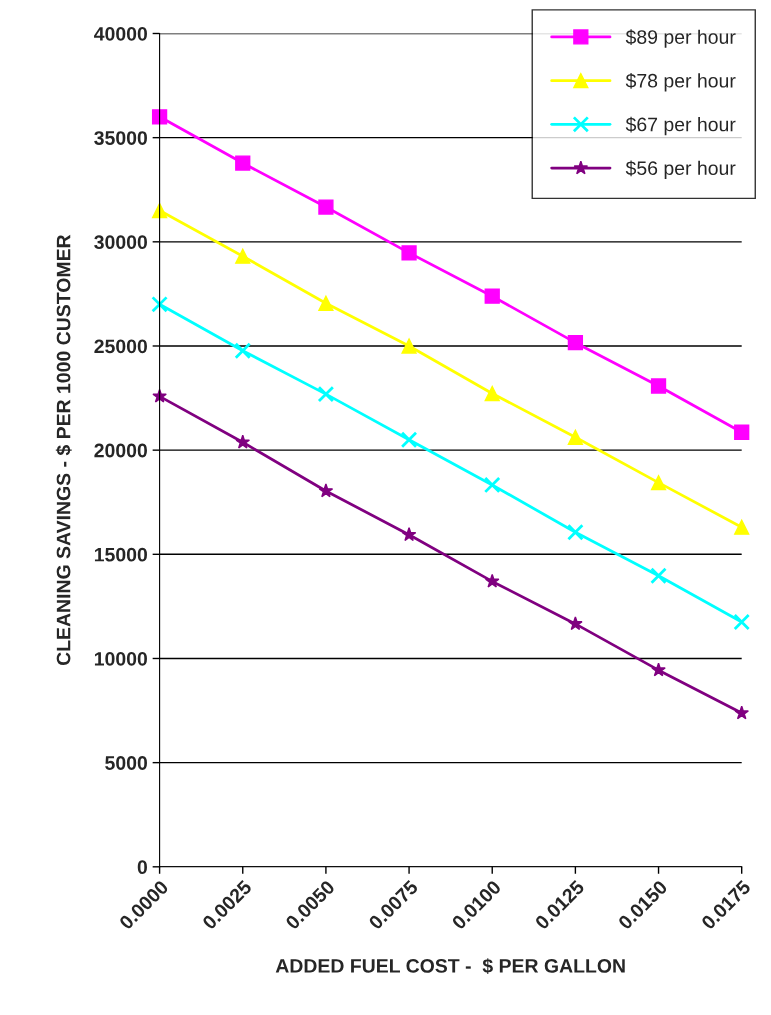  What do you see at coordinates (63, 450) in the screenshot?
I see `y-axis-title: CLEANING SAVINGS - $ PER 1000 CUSTOMER` at bounding box center [63, 450].